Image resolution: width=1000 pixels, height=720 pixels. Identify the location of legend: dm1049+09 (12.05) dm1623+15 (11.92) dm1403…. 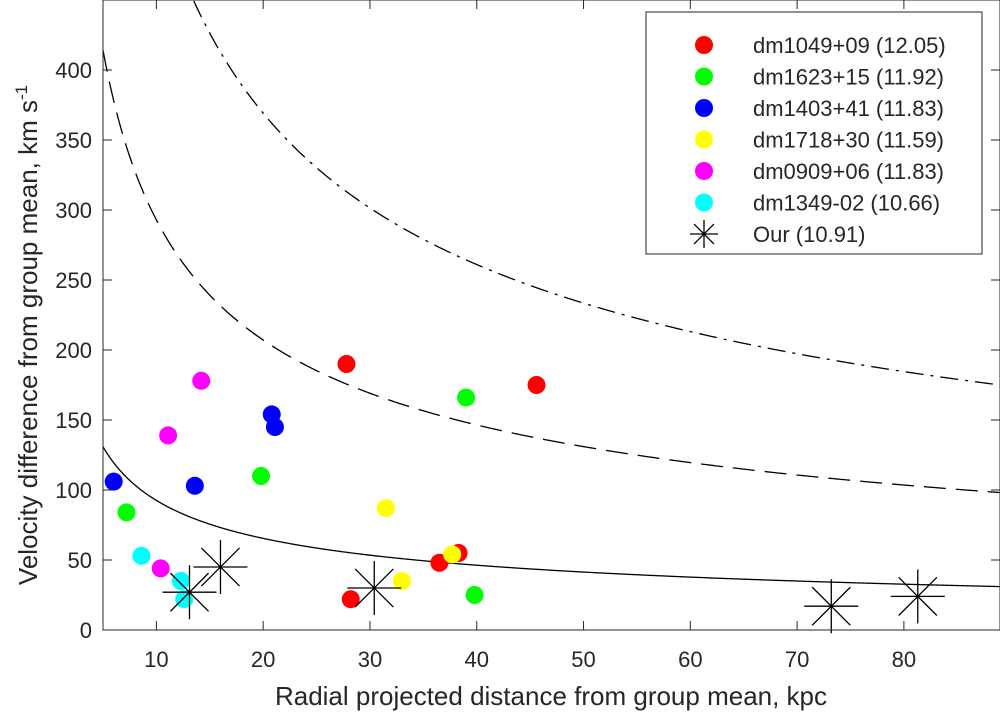
(814, 133).